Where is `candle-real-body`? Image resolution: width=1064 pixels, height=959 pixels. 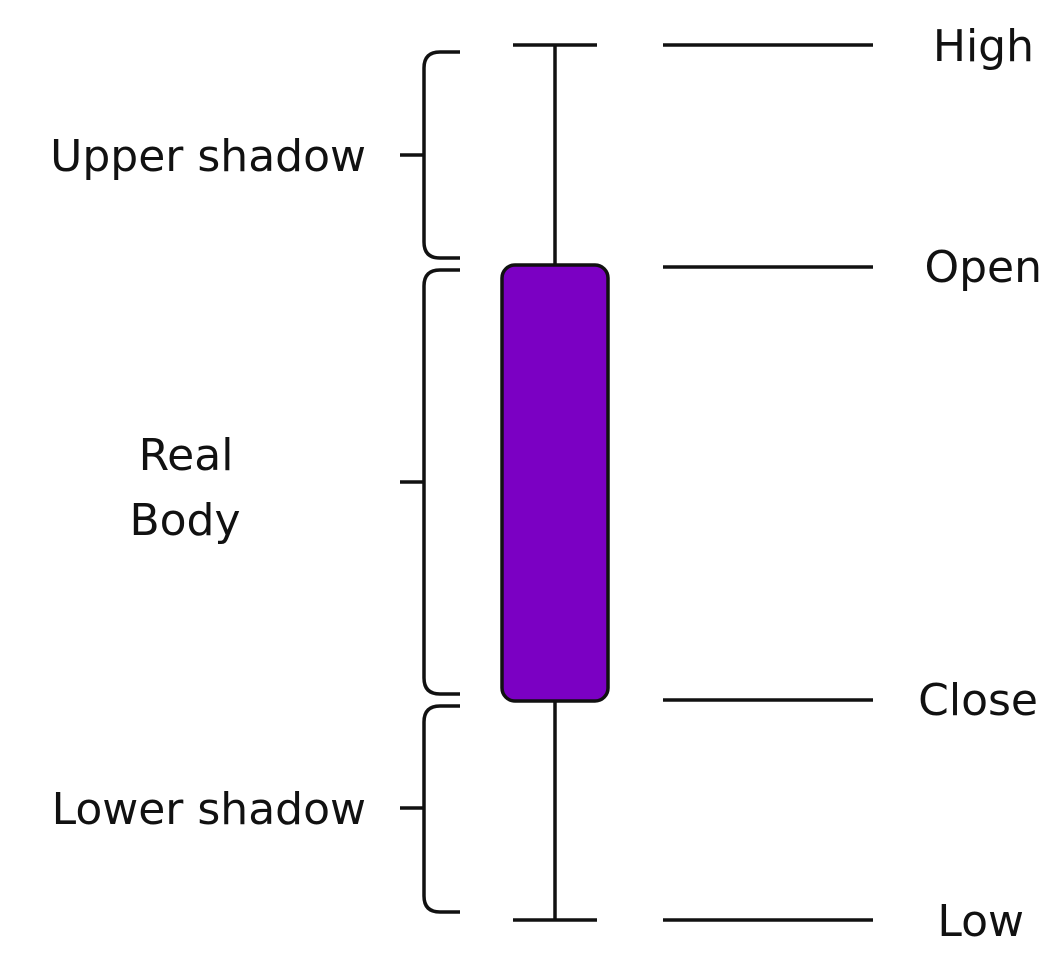
candle-real-body is located at coordinates (555, 483).